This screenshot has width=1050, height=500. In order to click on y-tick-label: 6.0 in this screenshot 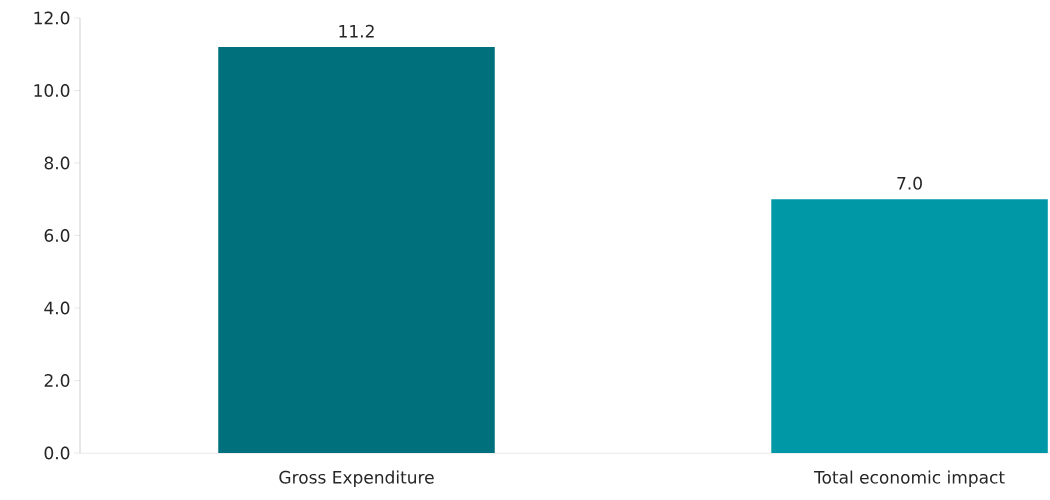, I will do `click(57, 235)`.